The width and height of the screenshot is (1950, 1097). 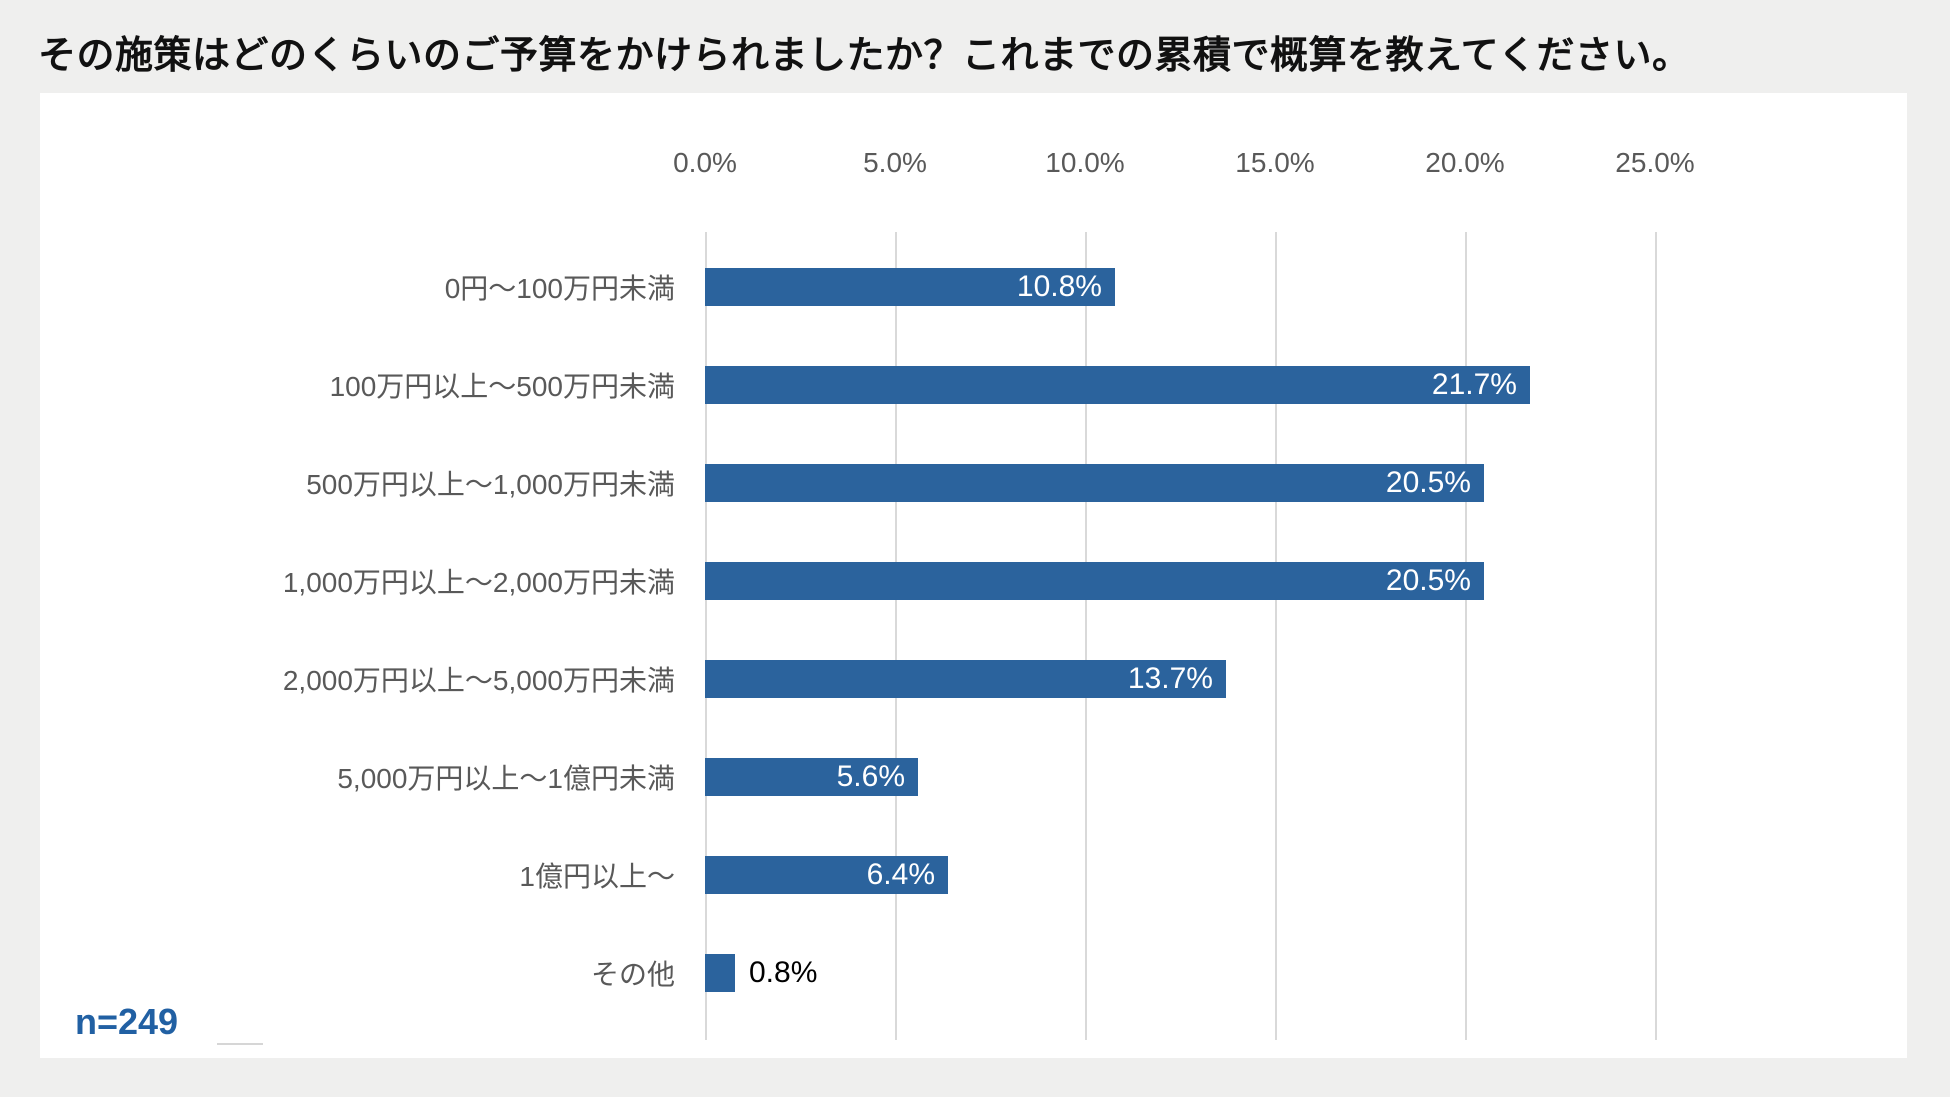 I want to click on bar-value-label: 6.4%, so click(x=900, y=874).